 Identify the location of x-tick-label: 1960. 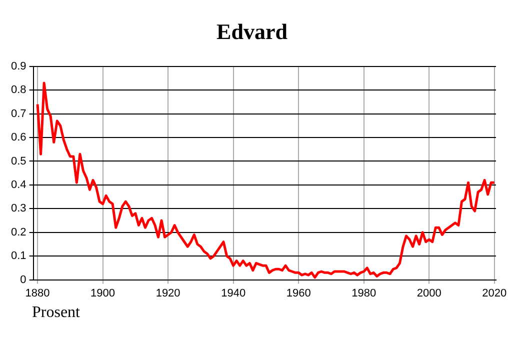
(298, 293).